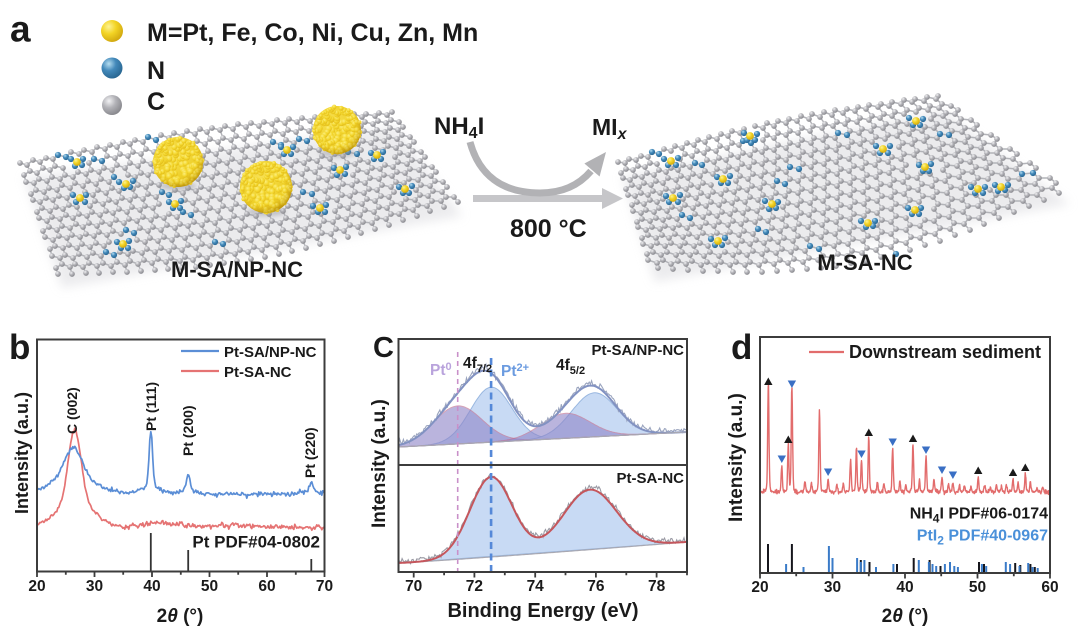  I want to click on svg-text: Pt (200), so click(188, 430).